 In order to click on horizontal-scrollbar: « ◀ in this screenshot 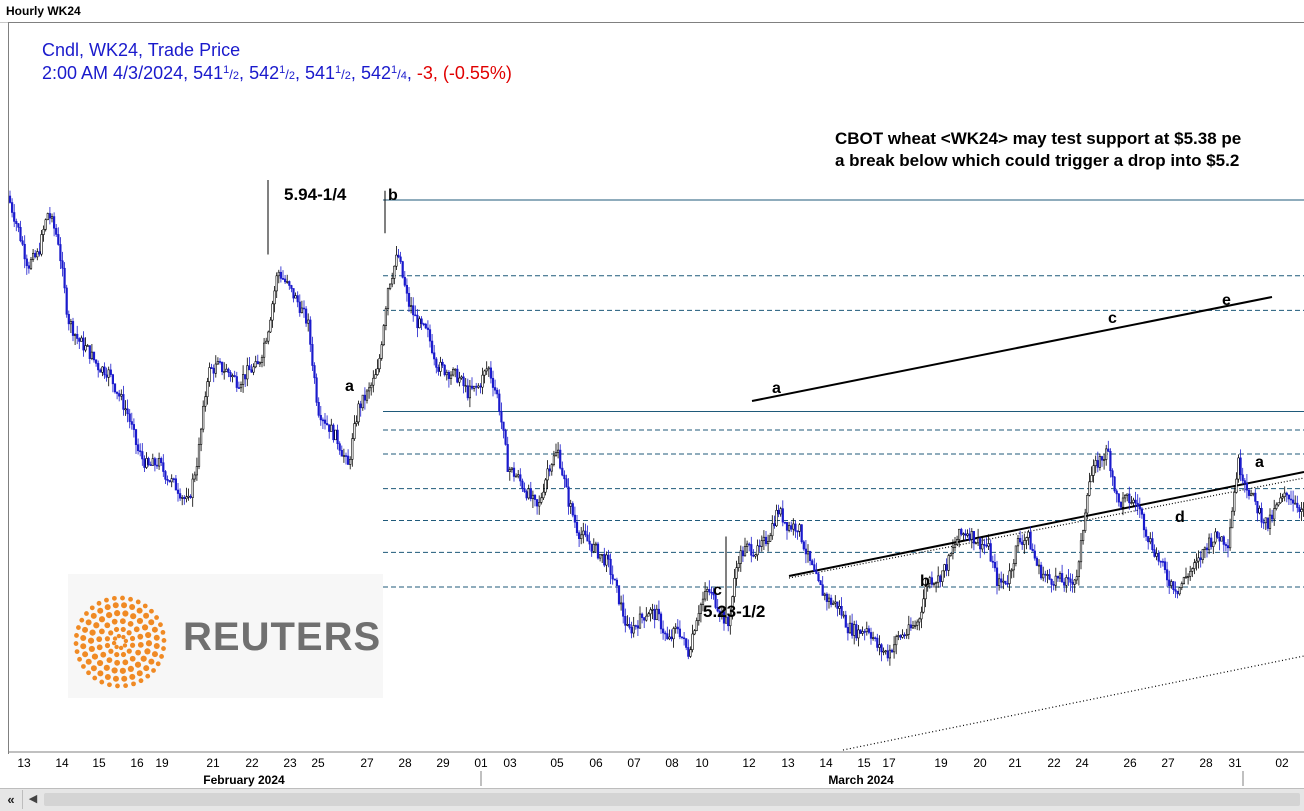, I will do `click(652, 799)`.